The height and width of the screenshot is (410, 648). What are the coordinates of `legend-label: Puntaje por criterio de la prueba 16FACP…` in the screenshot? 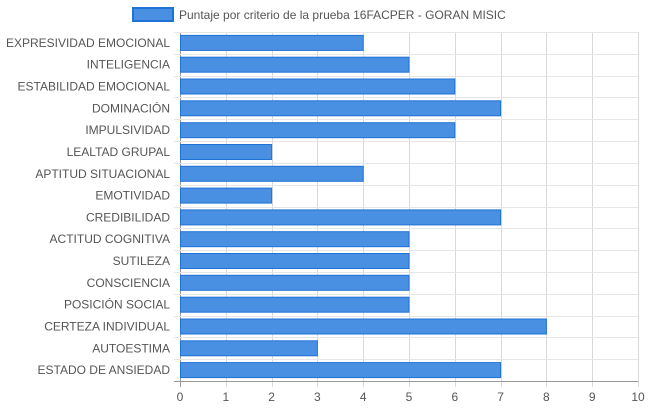 It's located at (342, 15).